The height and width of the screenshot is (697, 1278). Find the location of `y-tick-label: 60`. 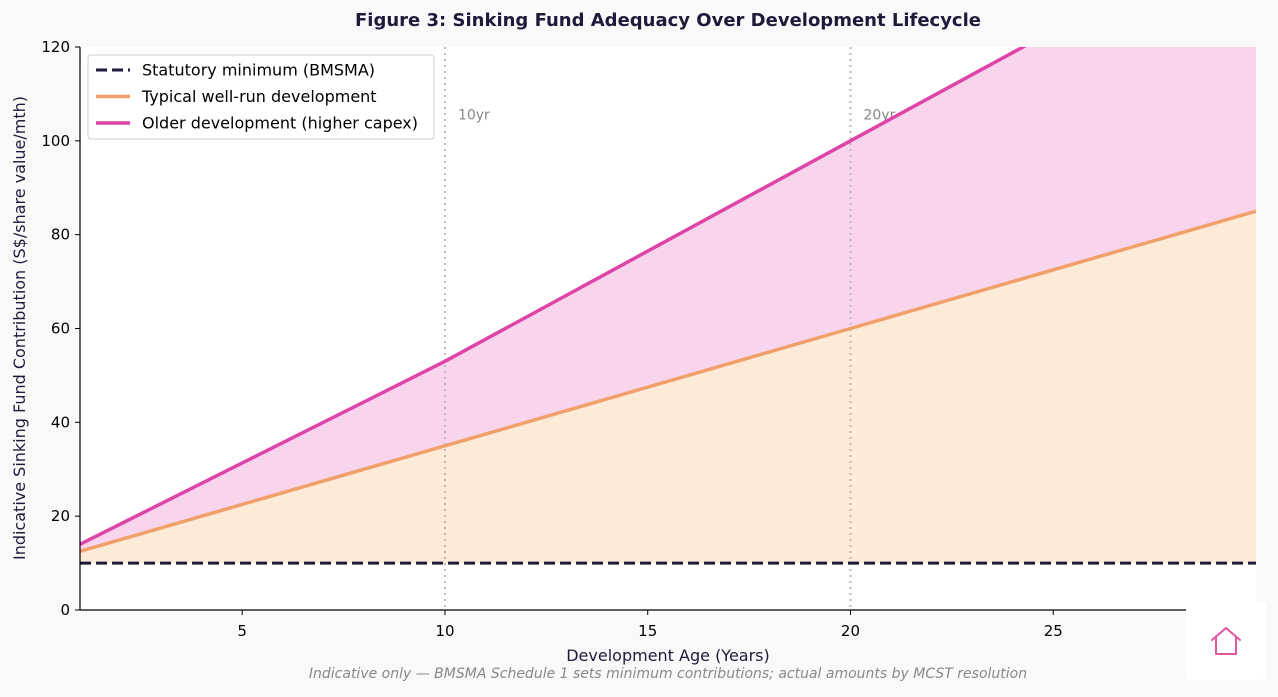

y-tick-label: 60 is located at coordinates (60, 329).